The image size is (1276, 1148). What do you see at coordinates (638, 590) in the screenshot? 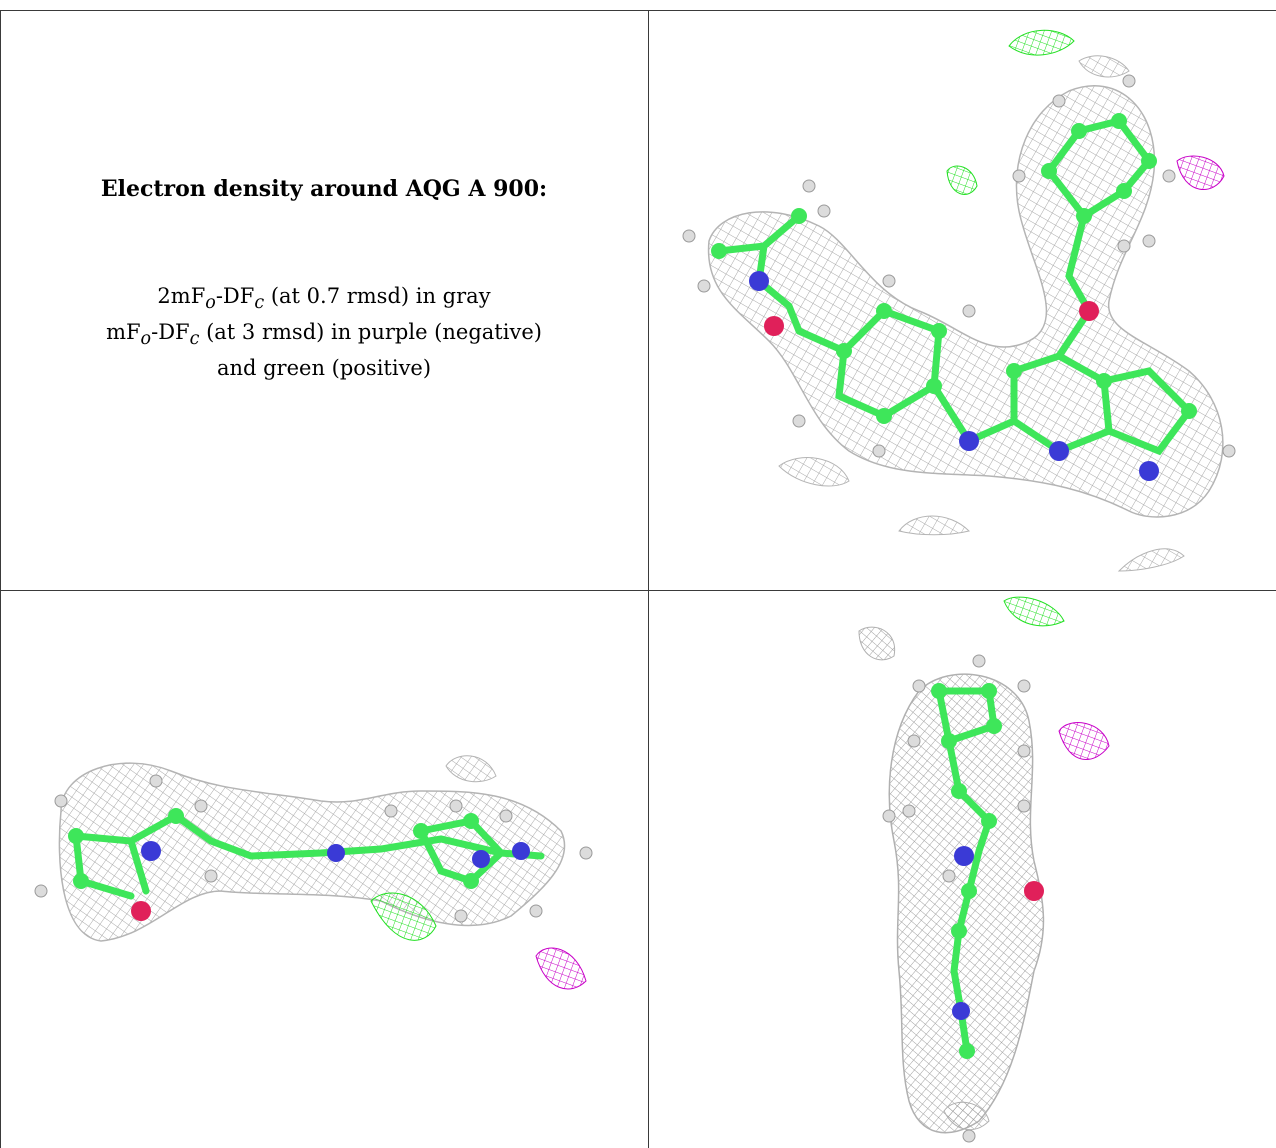
I see `divider-horizontal` at bounding box center [638, 590].